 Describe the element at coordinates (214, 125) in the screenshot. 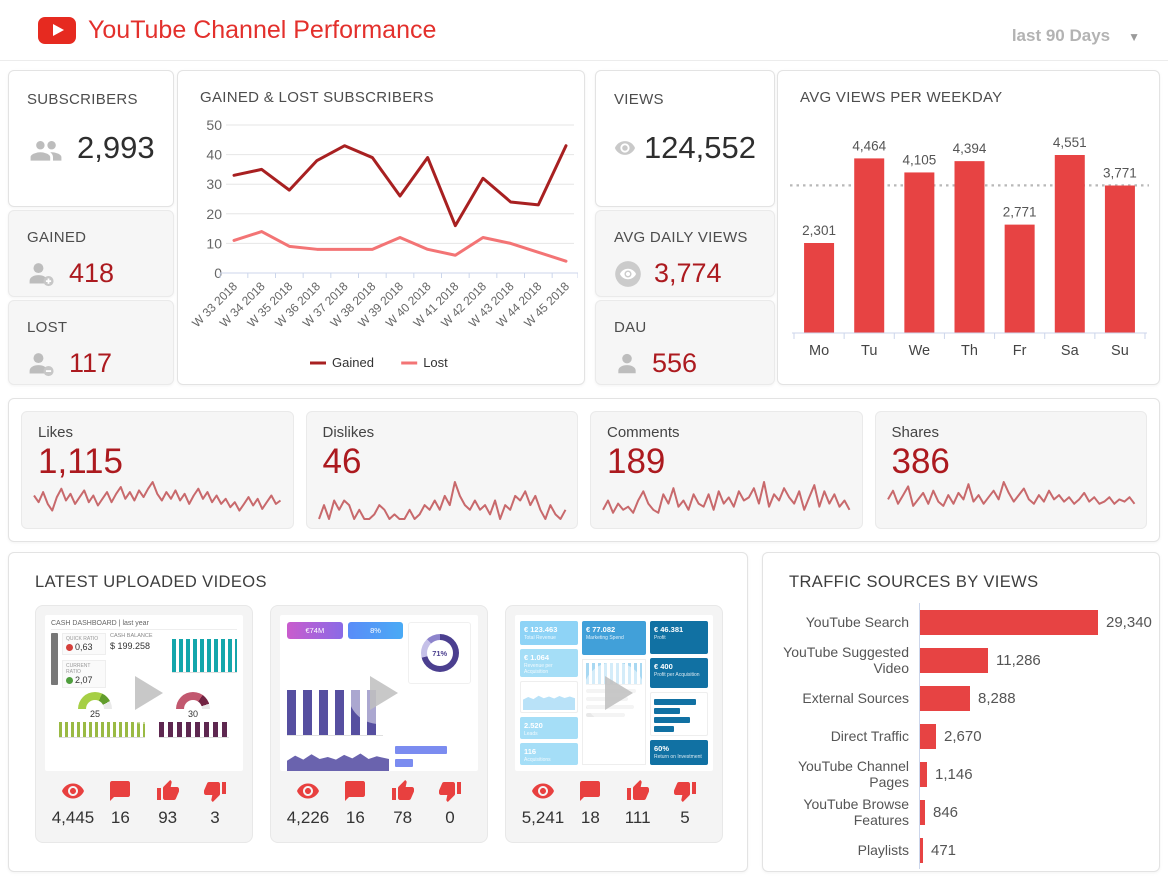

I see `y-axis-label: 50` at that location.